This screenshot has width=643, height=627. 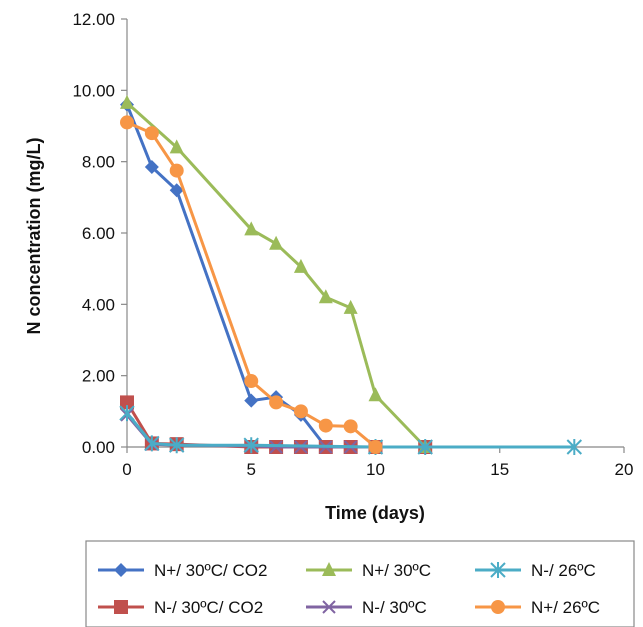 I want to click on x-tick-label: 10, so click(x=375, y=469).